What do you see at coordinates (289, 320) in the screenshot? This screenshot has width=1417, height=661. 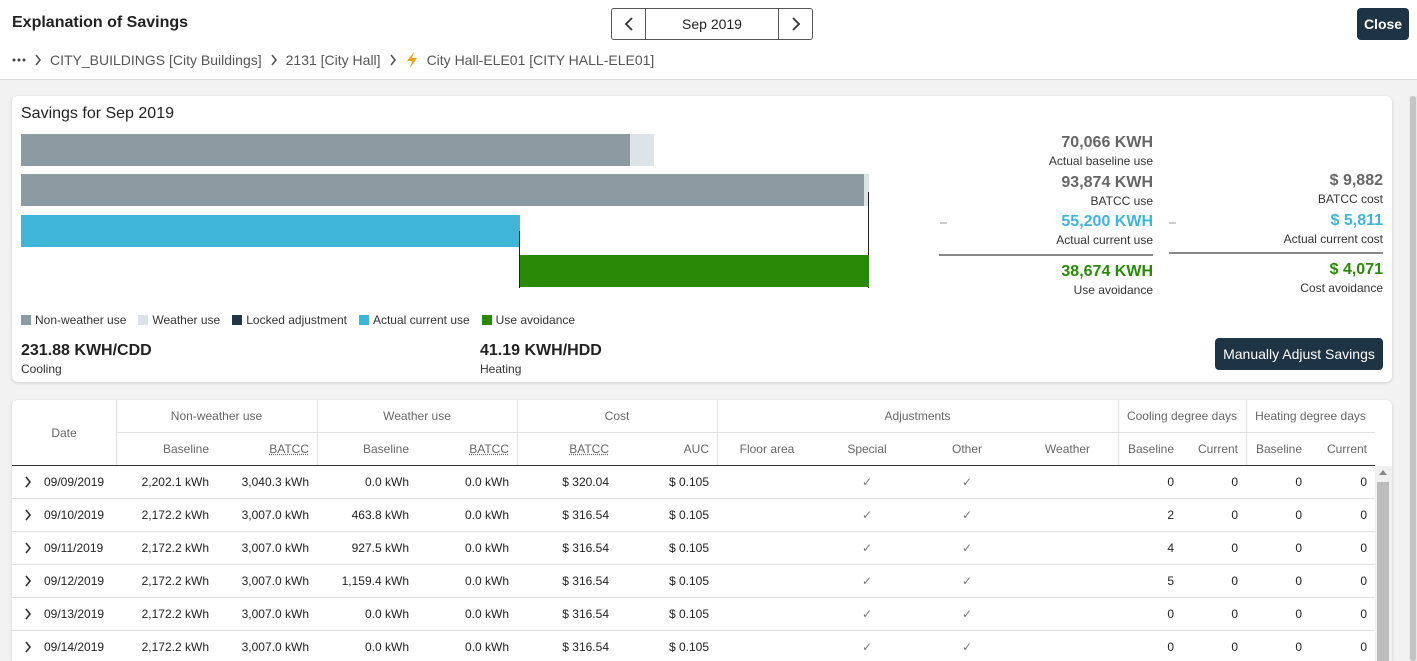 I see `legend-locked-adjustment: Locked adjustment` at bounding box center [289, 320].